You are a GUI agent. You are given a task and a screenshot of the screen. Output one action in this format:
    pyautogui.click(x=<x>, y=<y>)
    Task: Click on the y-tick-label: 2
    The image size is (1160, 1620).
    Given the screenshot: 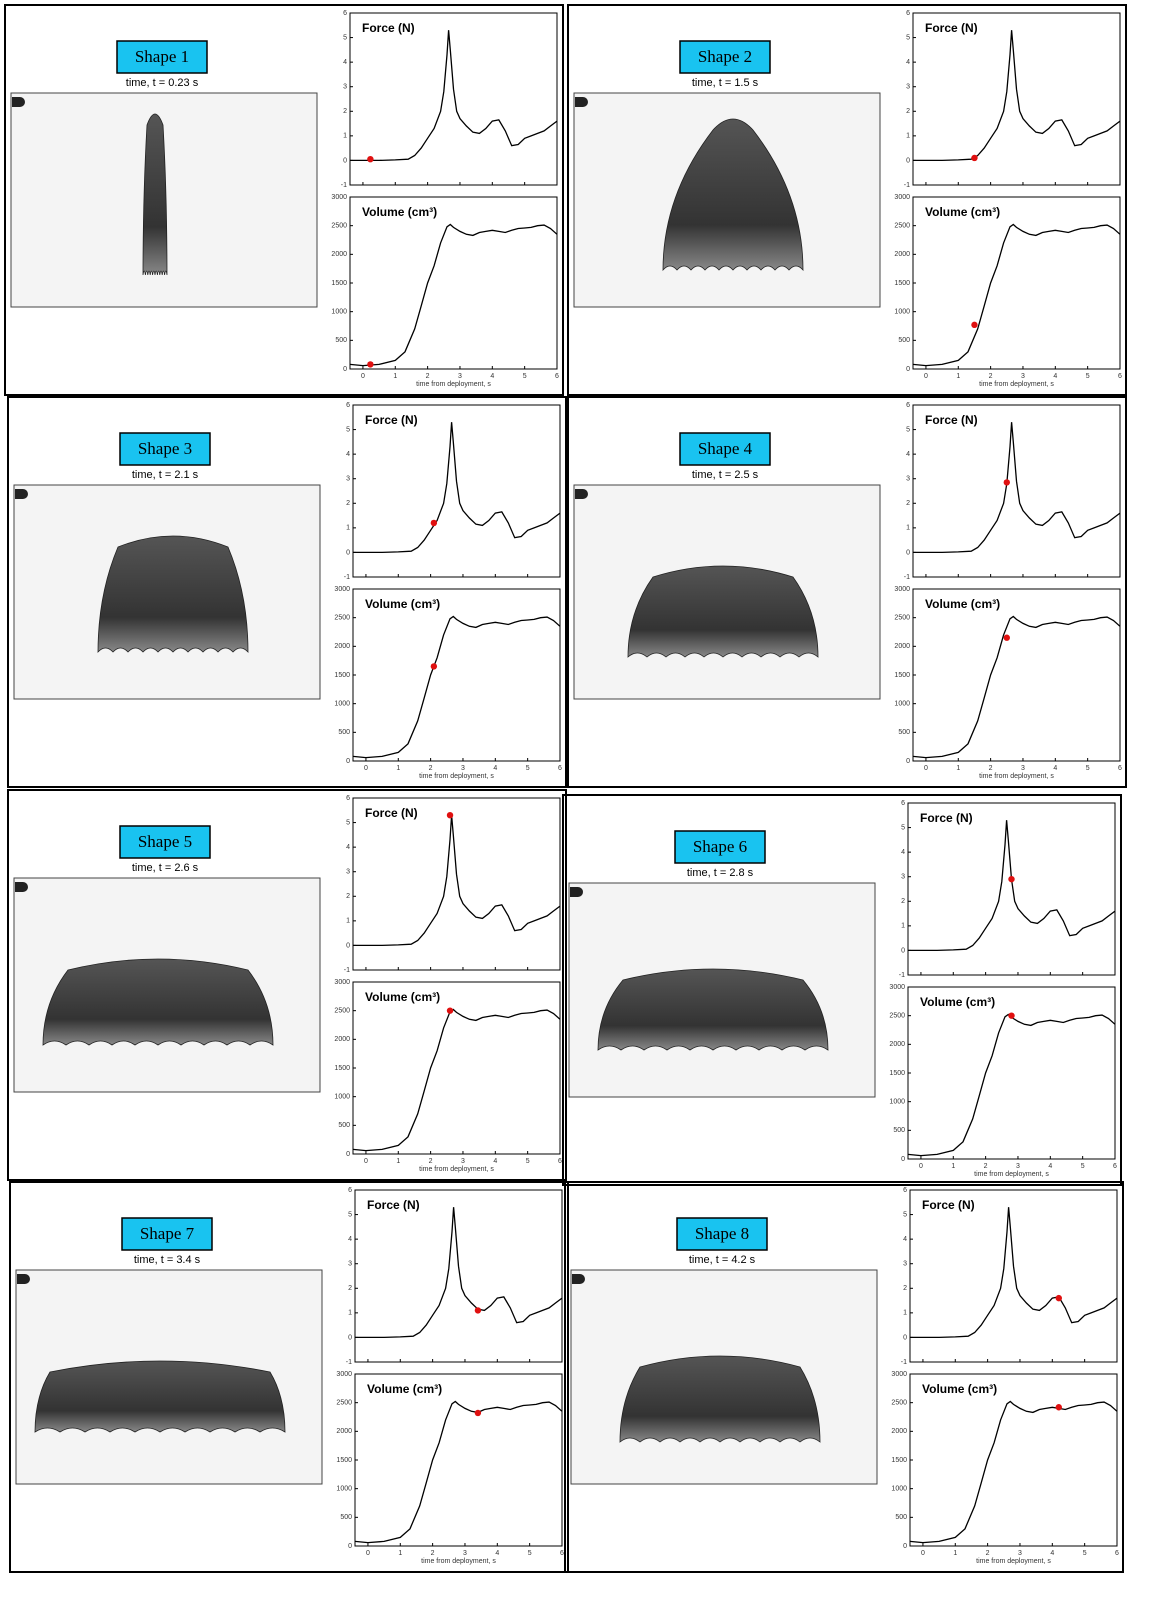 What is the action you would take?
    pyautogui.click(x=905, y=1288)
    